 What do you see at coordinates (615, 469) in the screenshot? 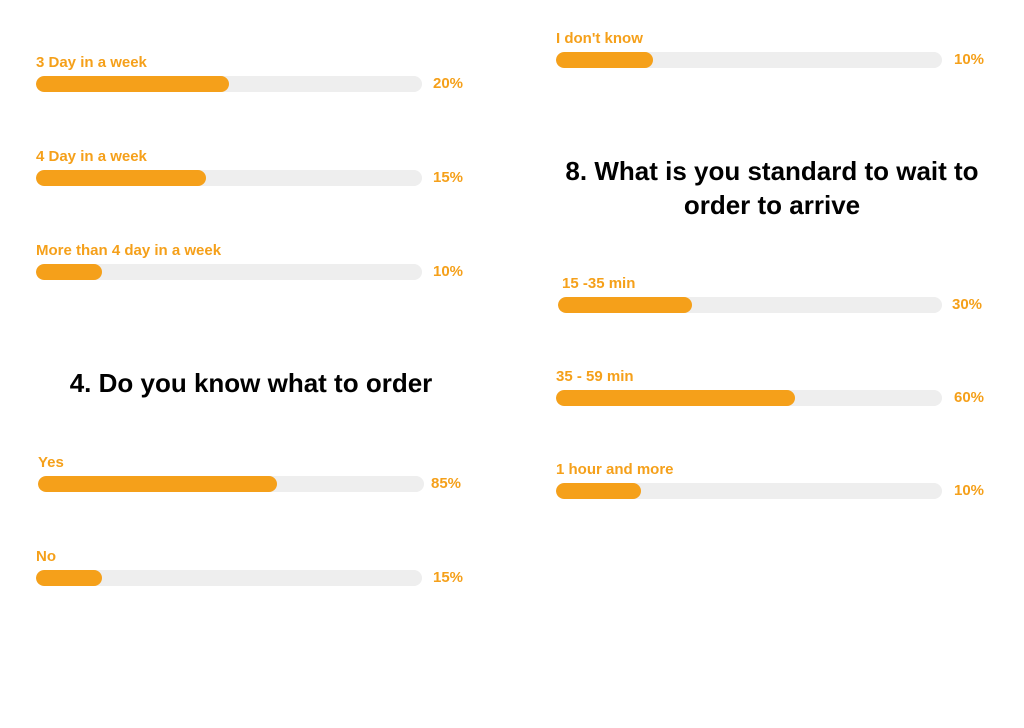
I see `bar-label: 1 hour and more` at bounding box center [615, 469].